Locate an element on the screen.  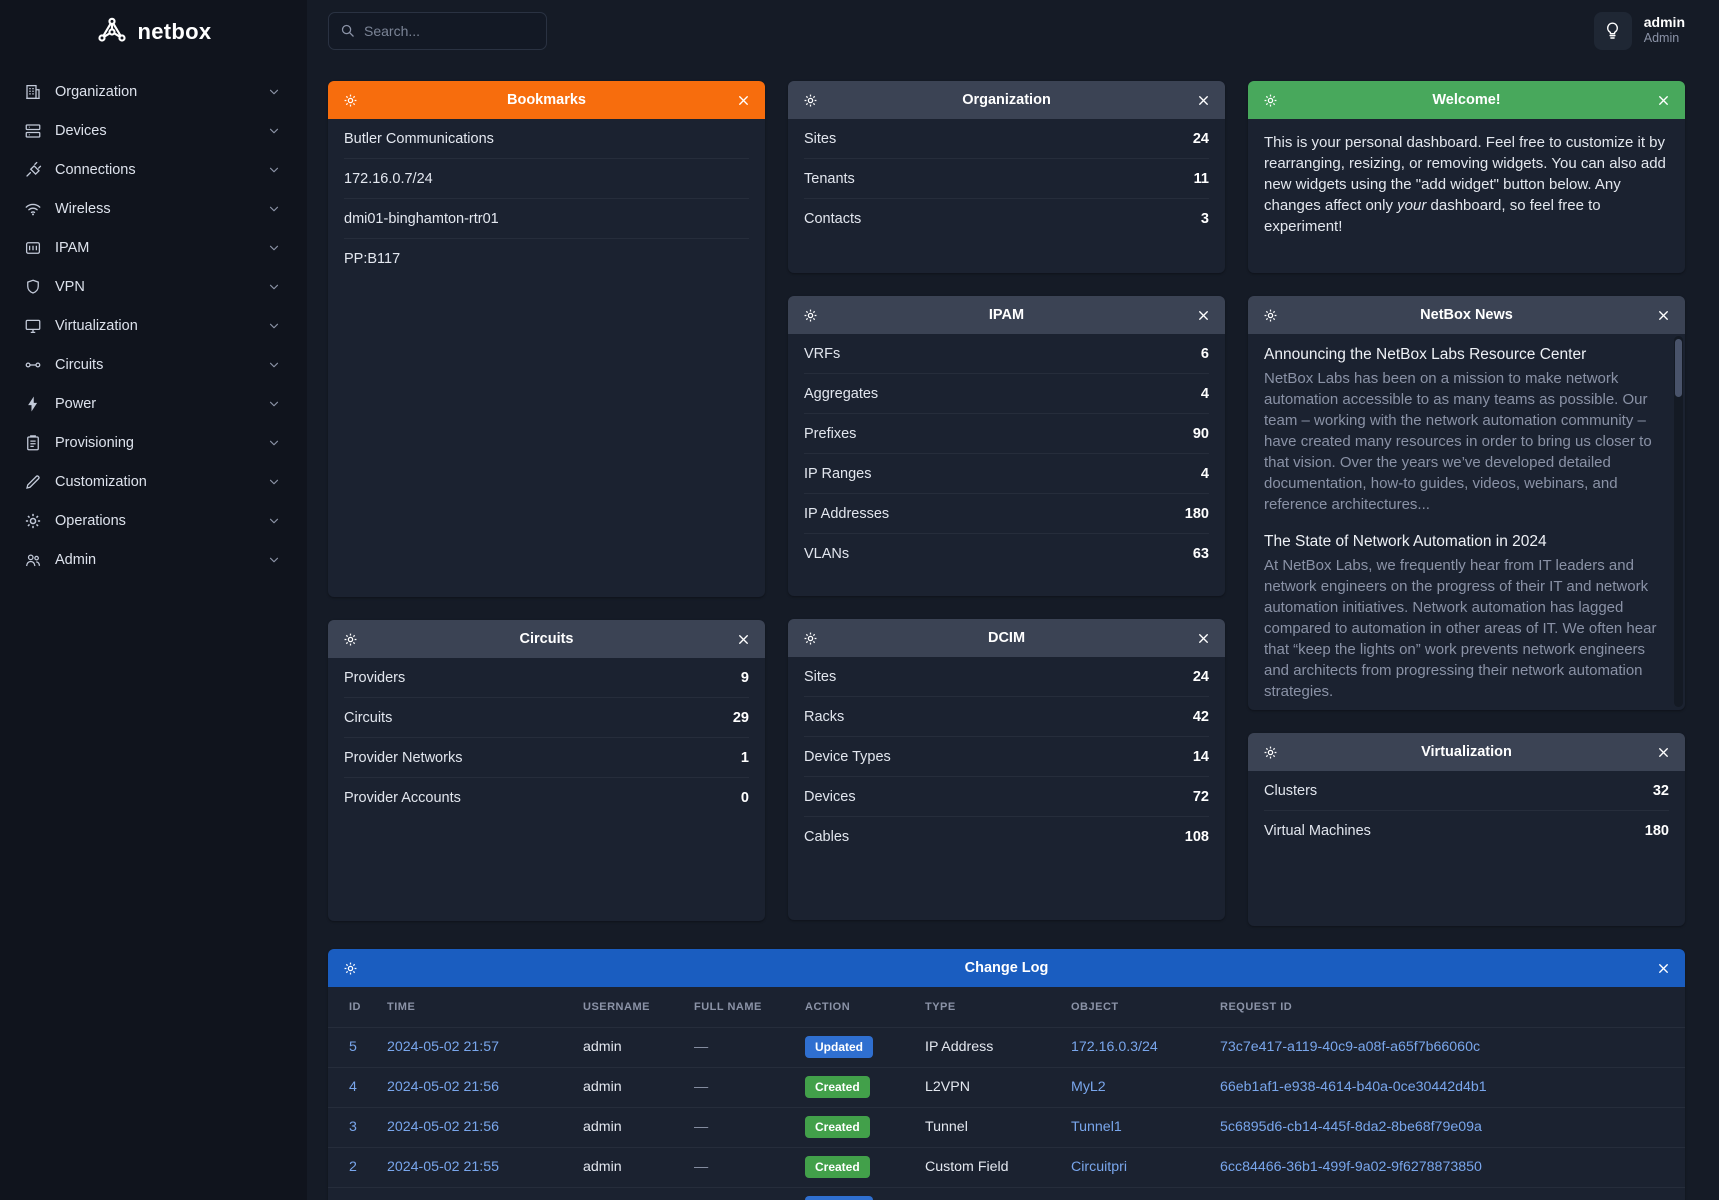
sidebar-item-label: Circuits is located at coordinates (79, 364).